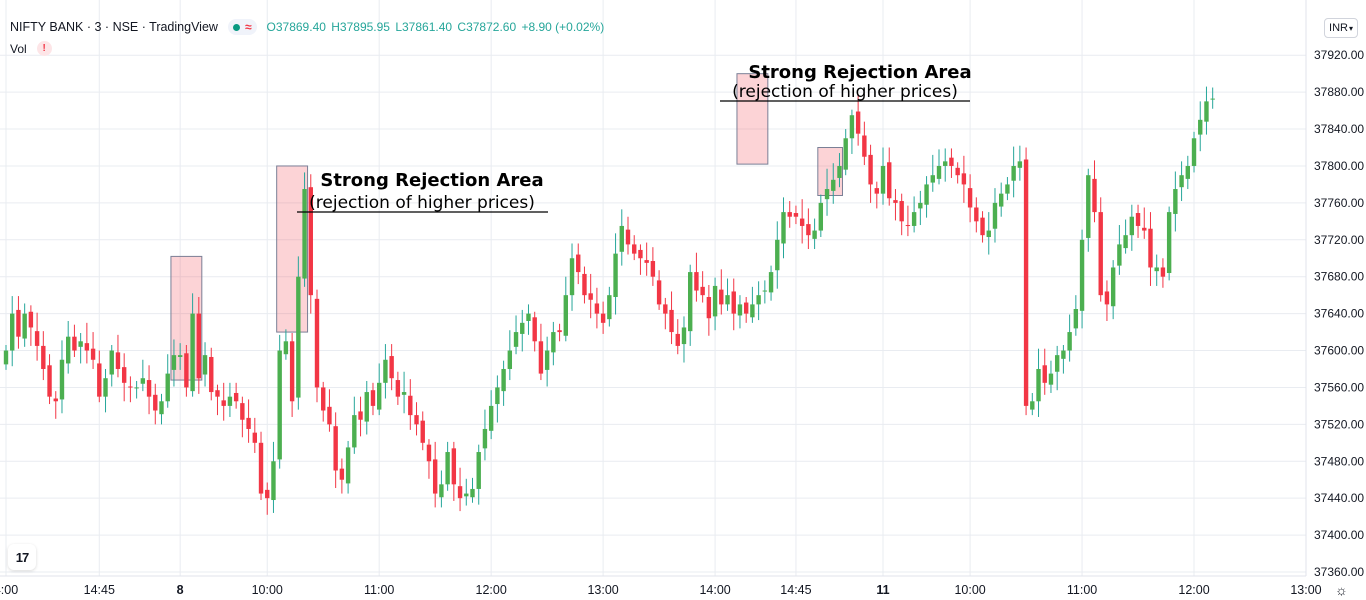 Image resolution: width=1366 pixels, height=600 pixels. I want to click on market-open-icon, so click(236, 27).